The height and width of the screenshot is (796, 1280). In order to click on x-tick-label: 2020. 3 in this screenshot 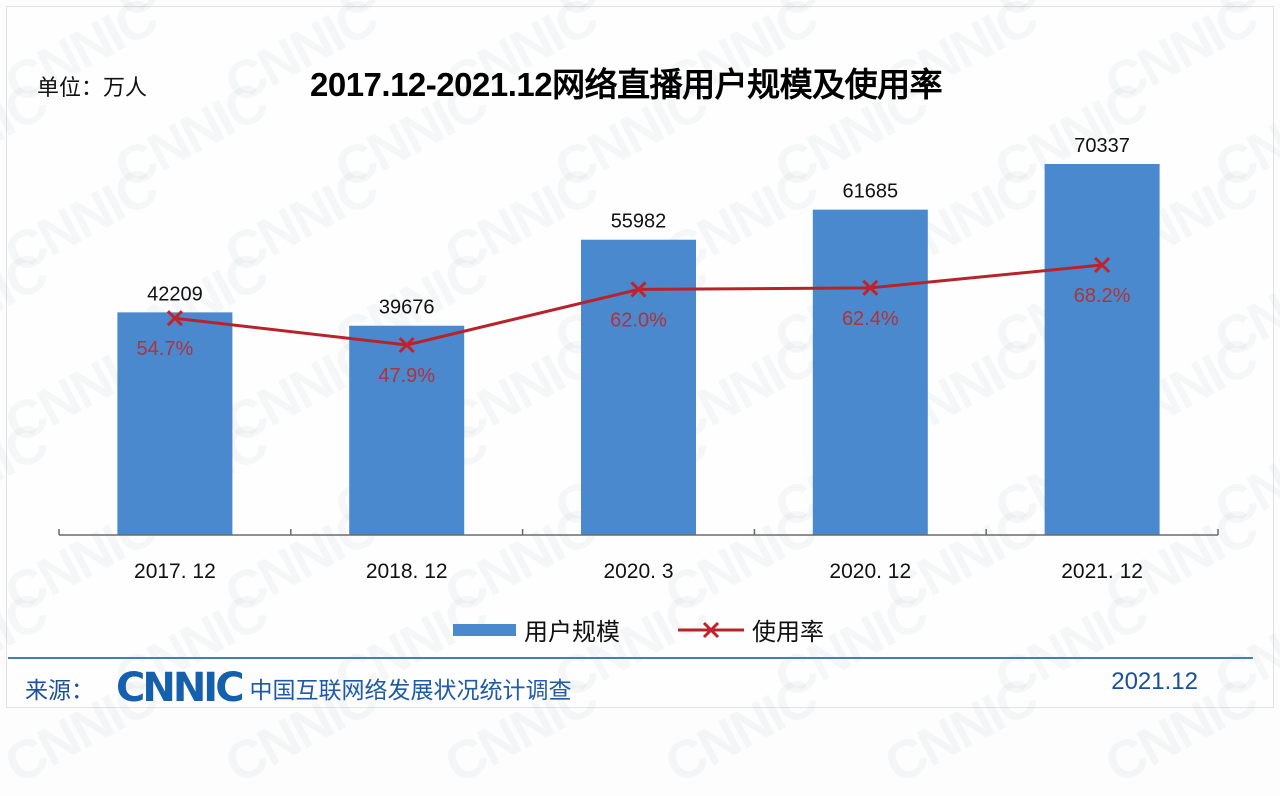, I will do `click(638, 571)`.